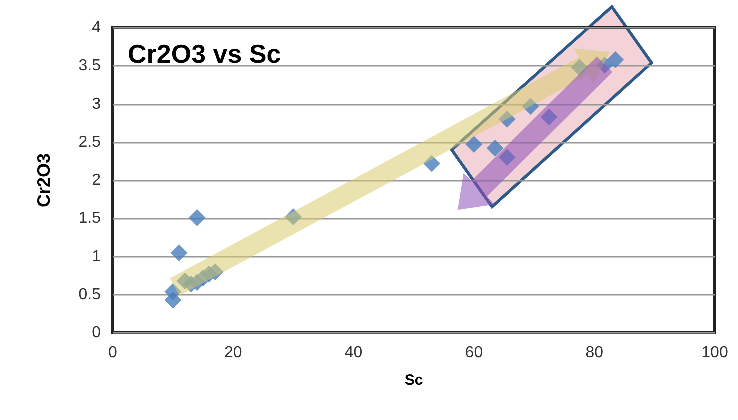  What do you see at coordinates (90, 295) in the screenshot?
I see `y-tick-label: 0.5` at bounding box center [90, 295].